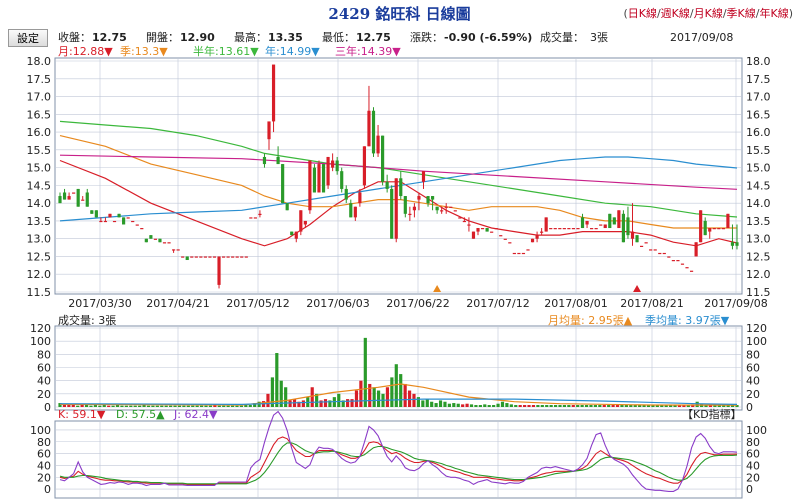 The width and height of the screenshot is (799, 501). Describe the element at coordinates (39, 168) in the screenshot. I see `y-tick-label: 15.0` at that location.